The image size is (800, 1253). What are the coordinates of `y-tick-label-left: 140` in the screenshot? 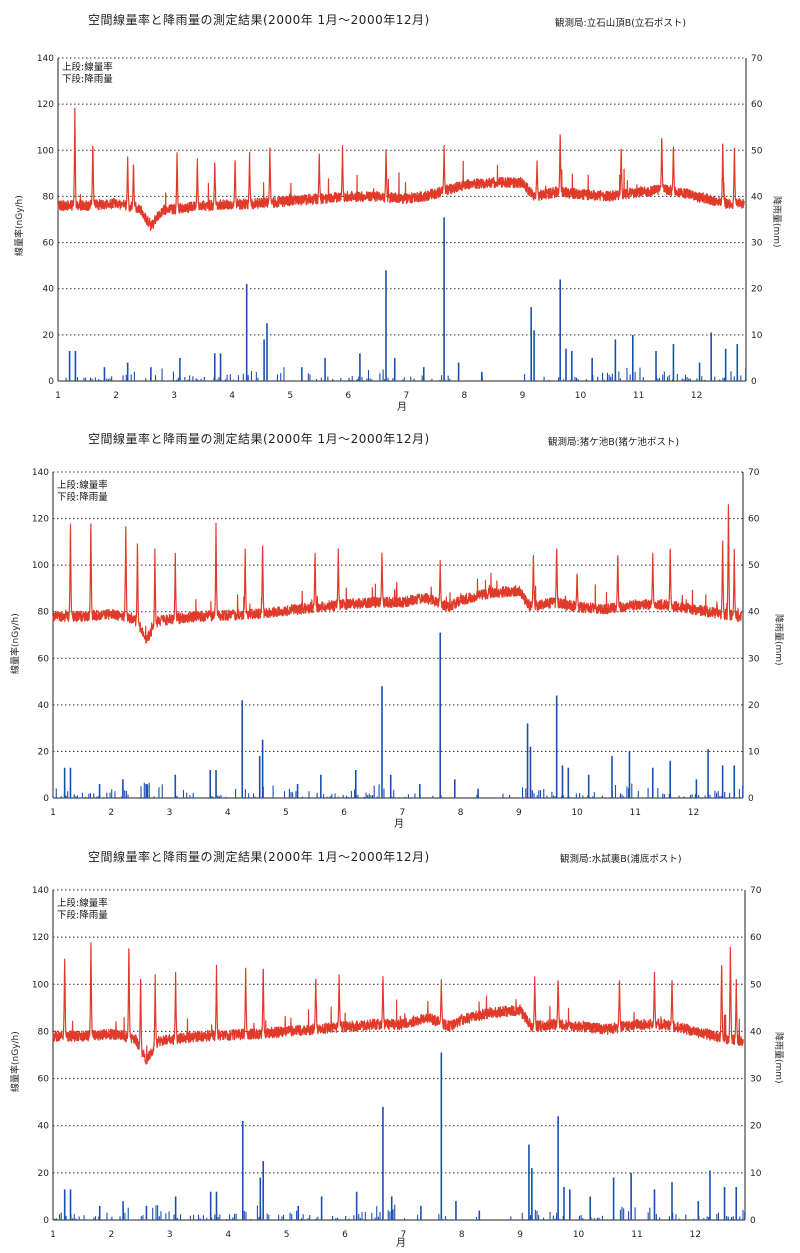 It's located at (40, 891).